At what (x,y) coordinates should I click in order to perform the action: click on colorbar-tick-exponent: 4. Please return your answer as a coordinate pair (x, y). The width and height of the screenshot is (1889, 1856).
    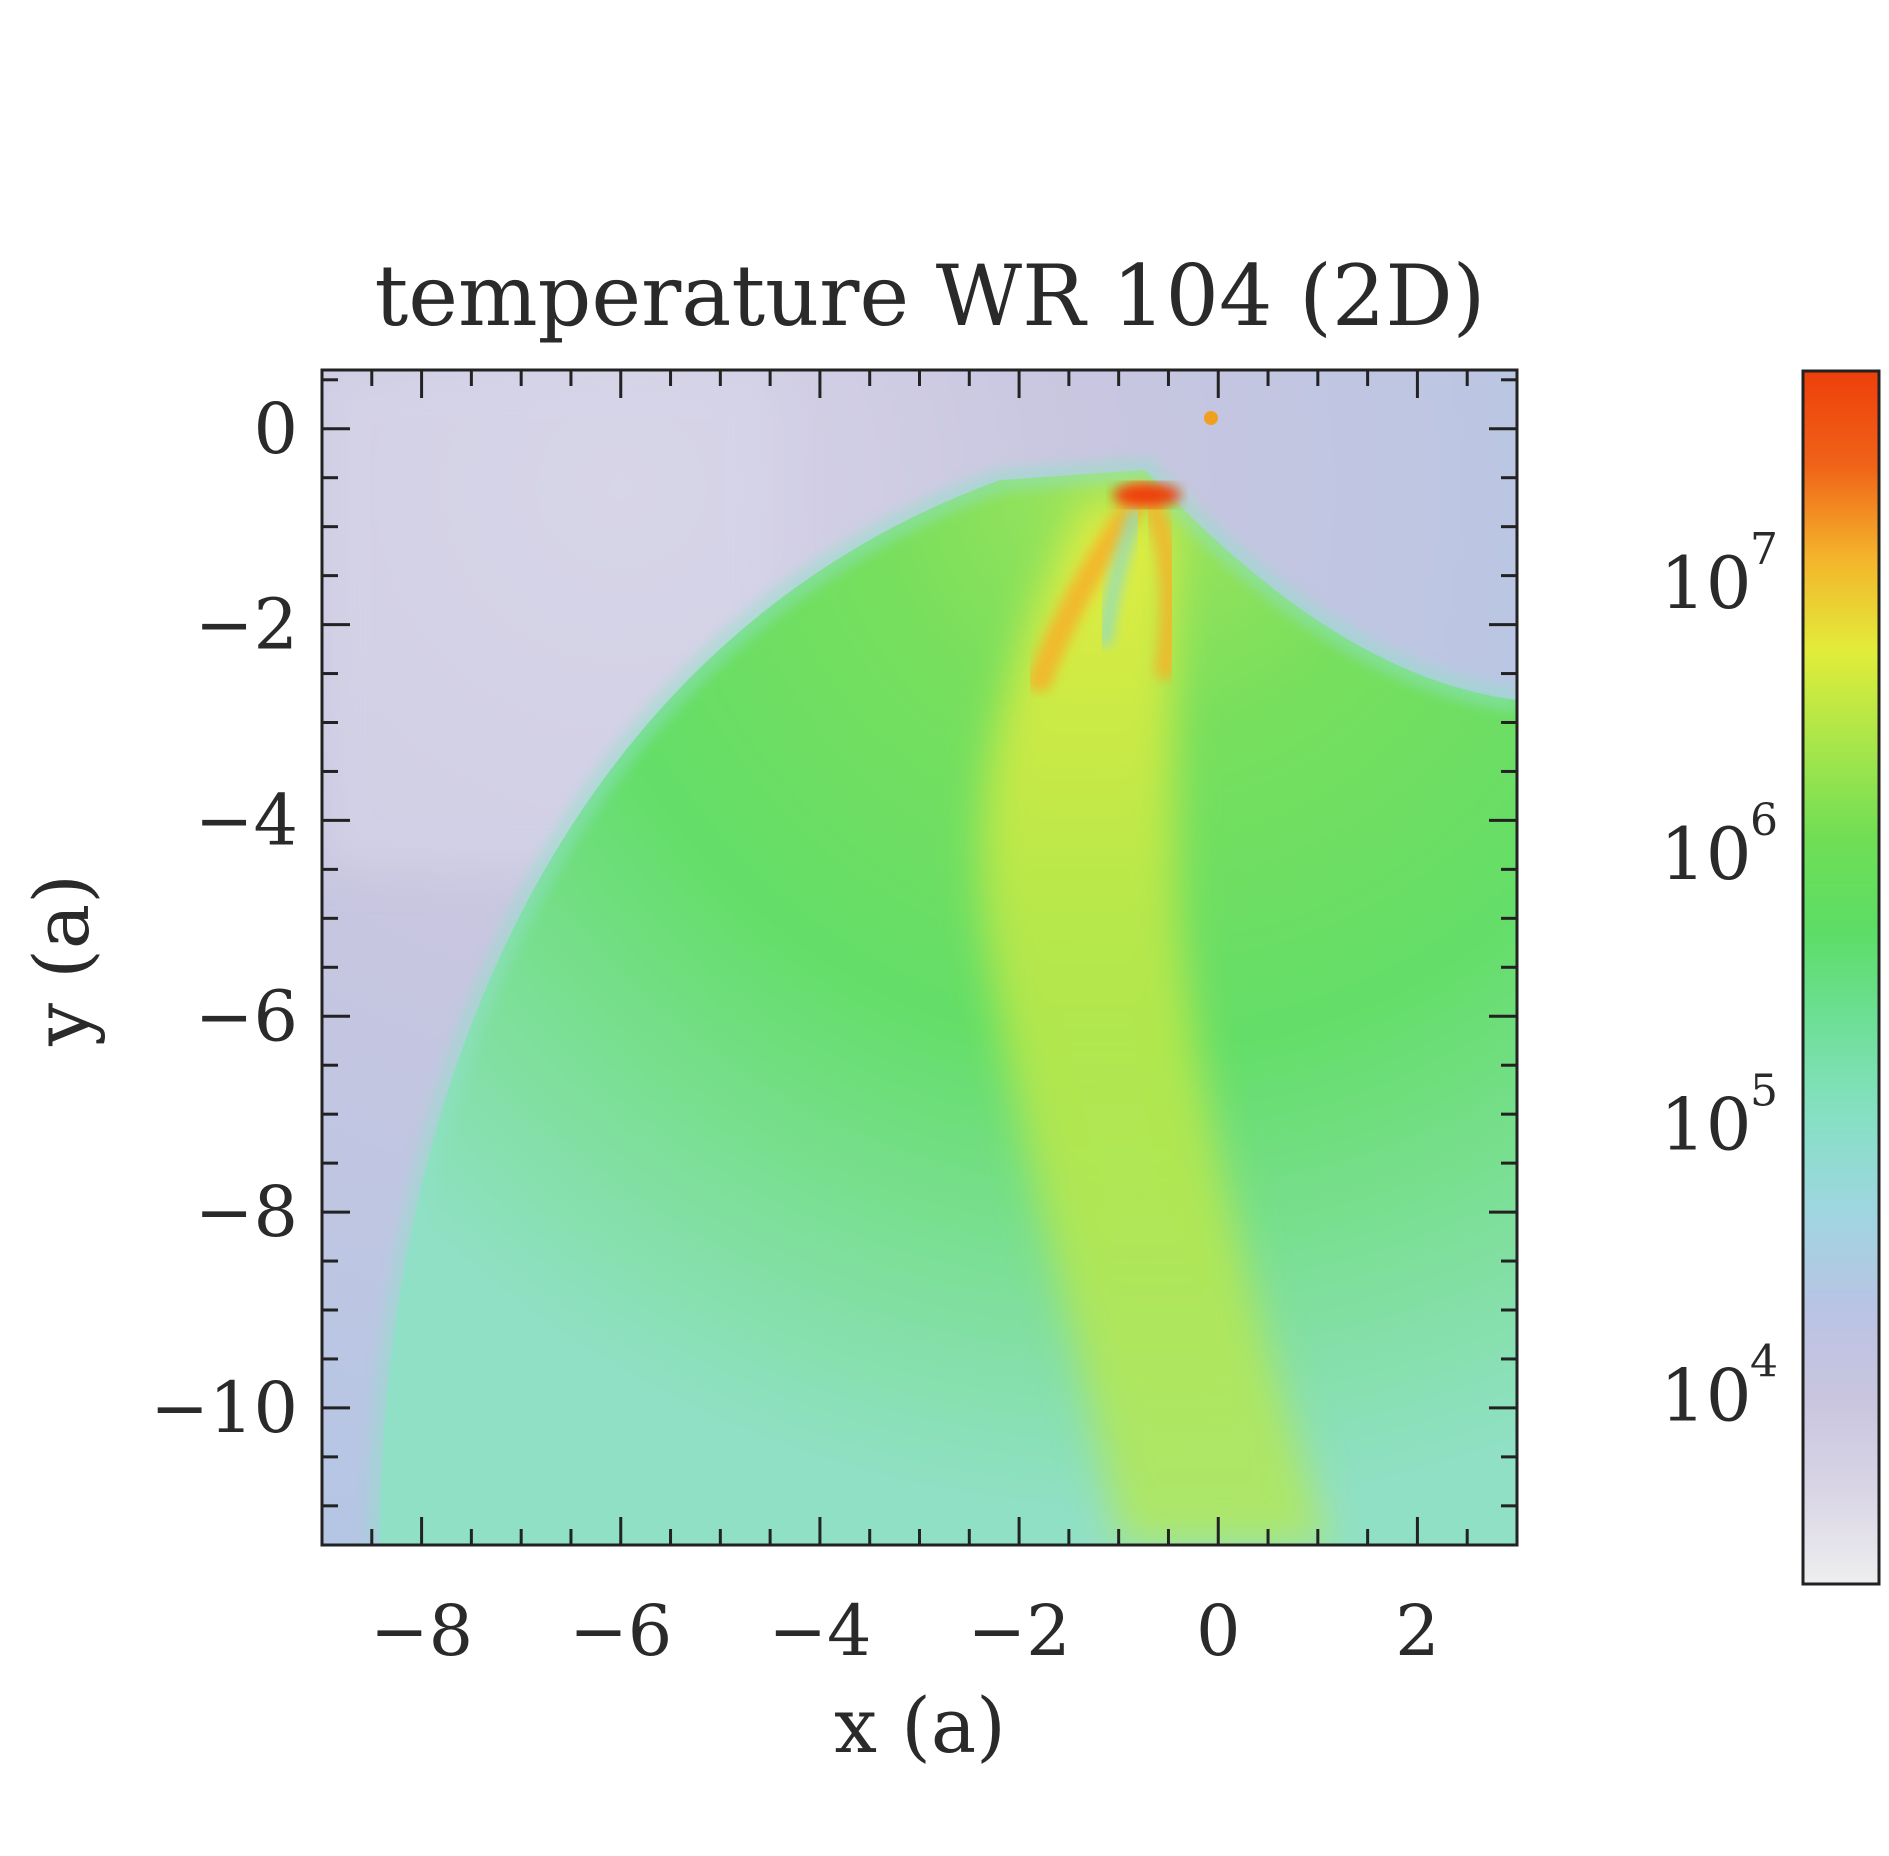
    Looking at the image, I should click on (1764, 1362).